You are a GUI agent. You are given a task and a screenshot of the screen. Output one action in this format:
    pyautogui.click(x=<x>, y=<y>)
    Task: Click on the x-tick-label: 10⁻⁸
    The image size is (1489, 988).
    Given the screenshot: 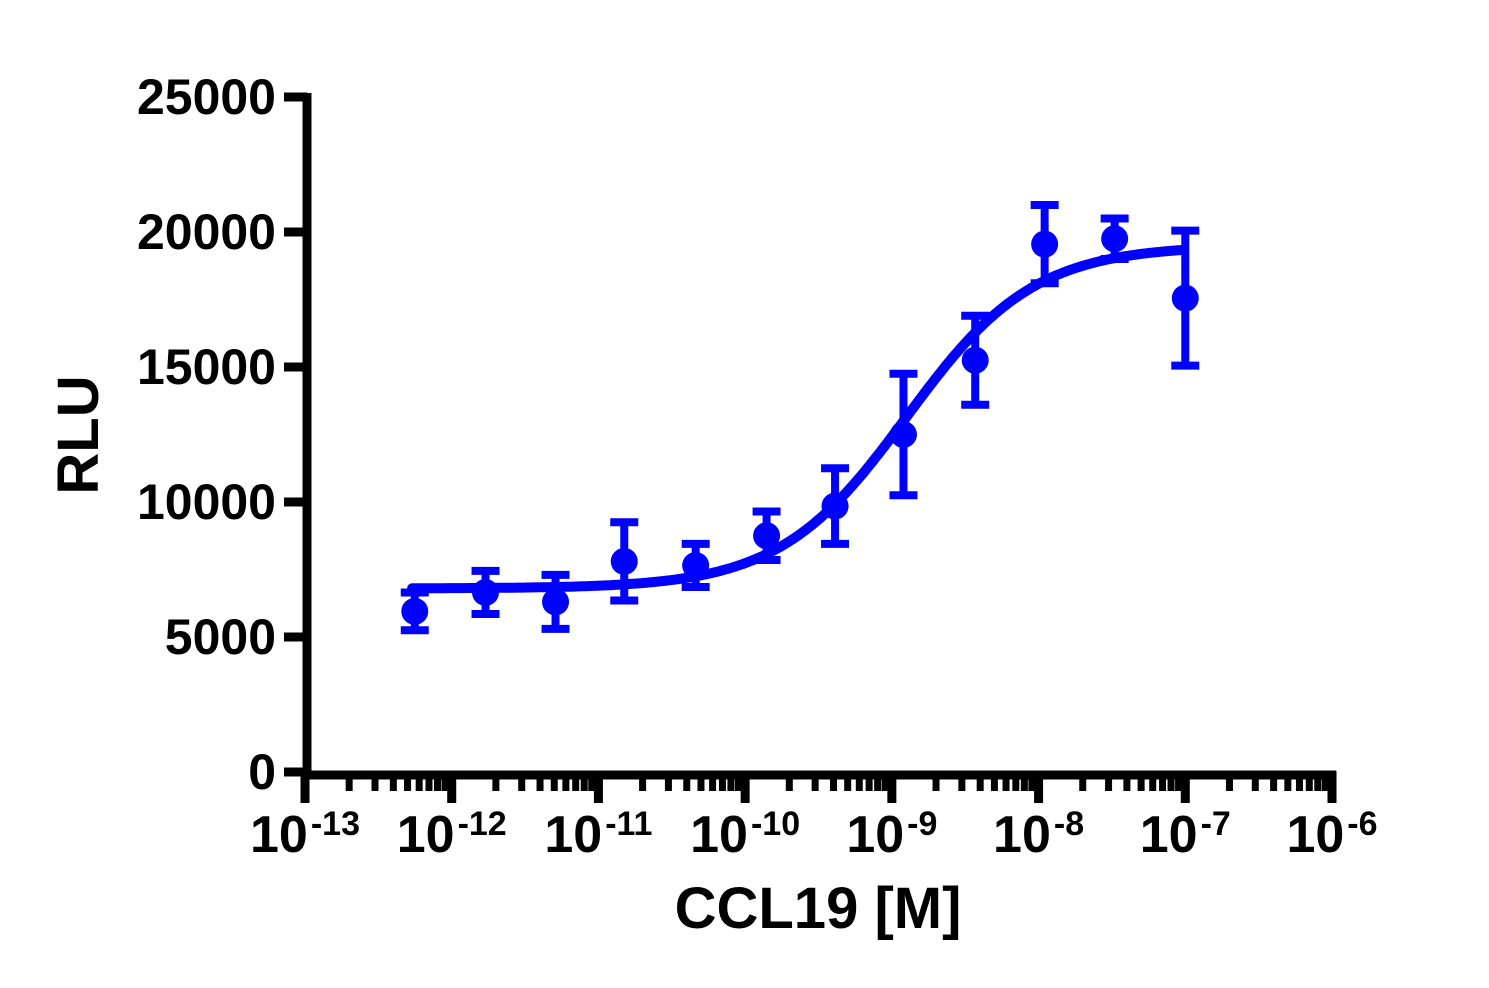 What is the action you would take?
    pyautogui.click(x=1038, y=834)
    